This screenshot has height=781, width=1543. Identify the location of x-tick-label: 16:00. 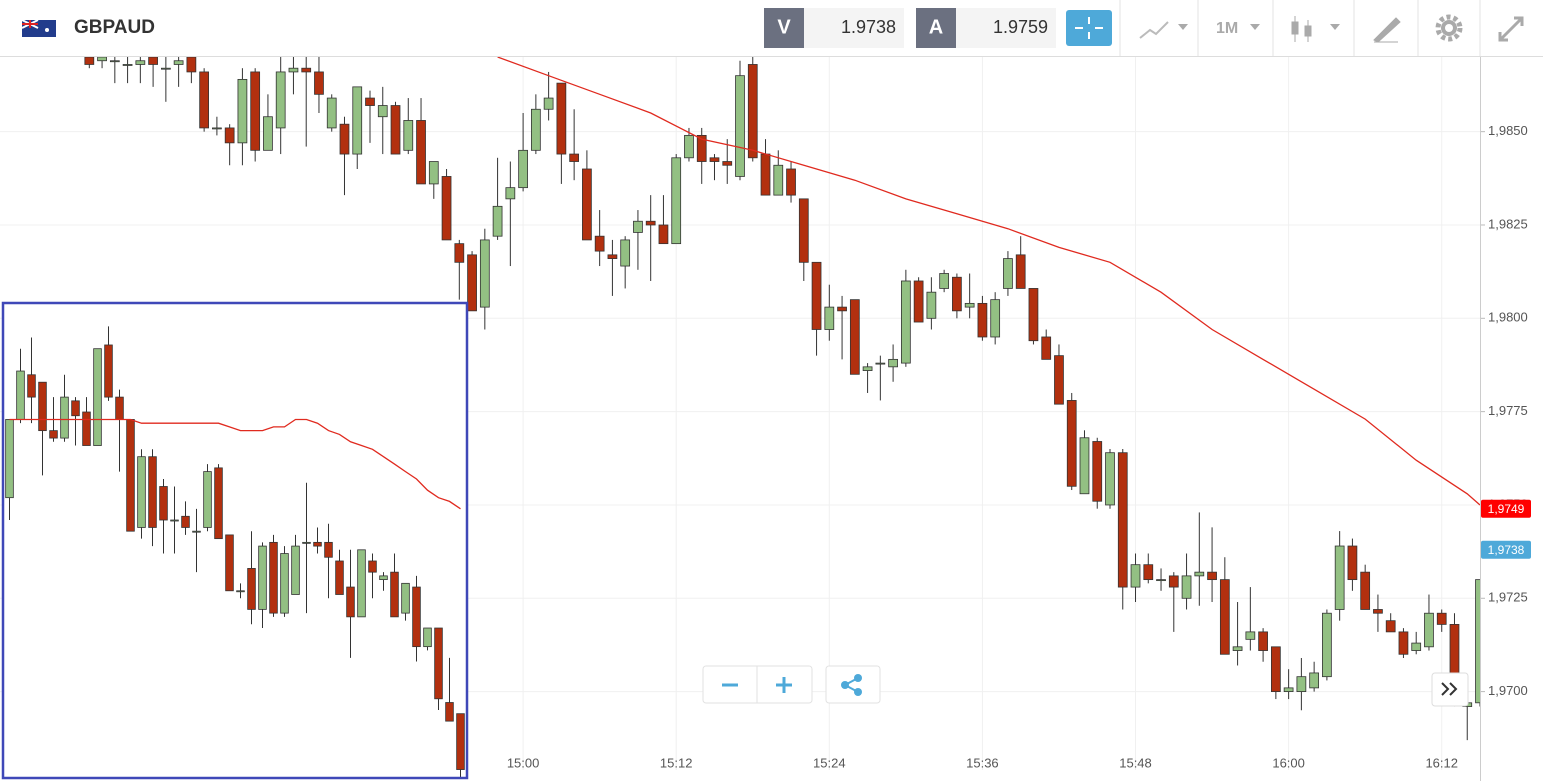
(1288, 762).